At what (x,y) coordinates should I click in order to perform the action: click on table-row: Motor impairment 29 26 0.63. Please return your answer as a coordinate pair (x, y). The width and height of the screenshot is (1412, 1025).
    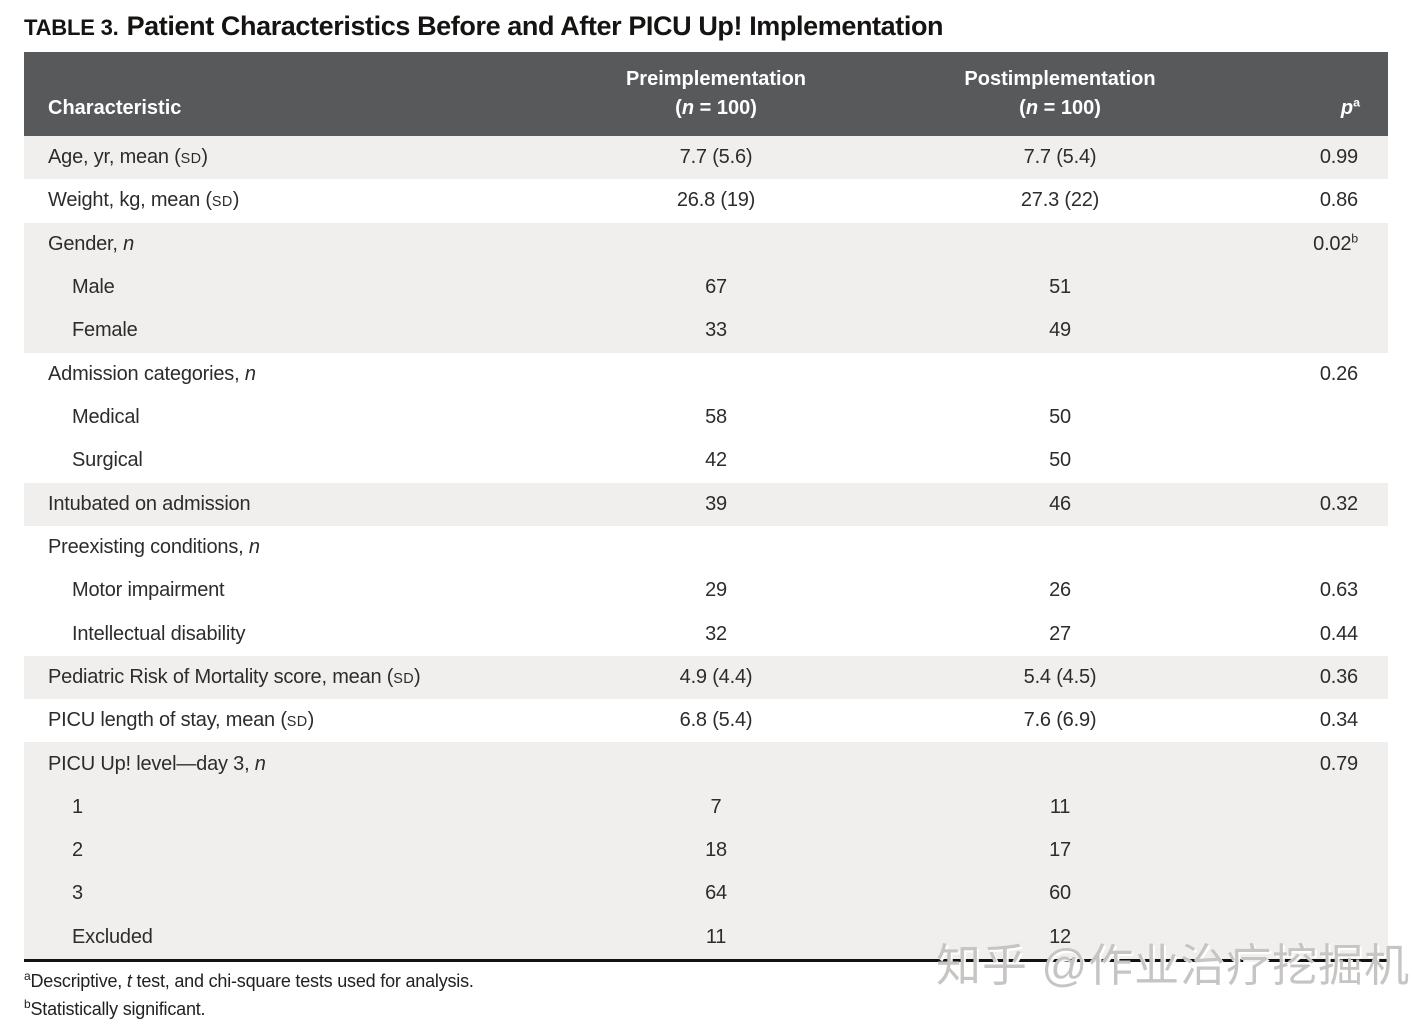
    Looking at the image, I should click on (706, 590).